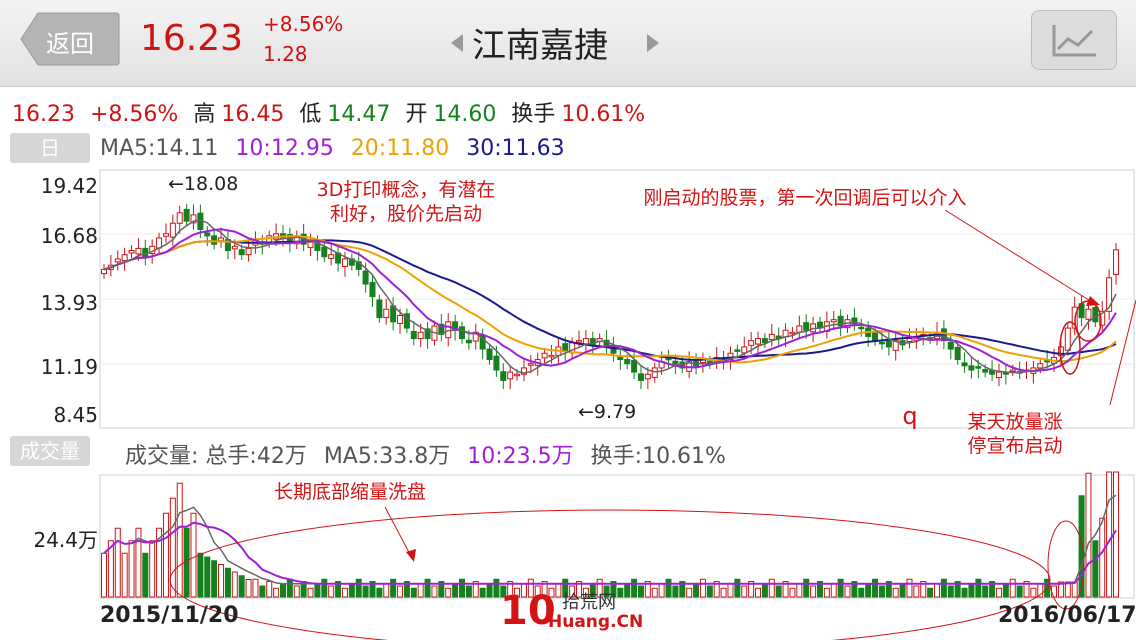  Describe the element at coordinates (50, 148) in the screenshot. I see `period-tab-day: 日` at that location.